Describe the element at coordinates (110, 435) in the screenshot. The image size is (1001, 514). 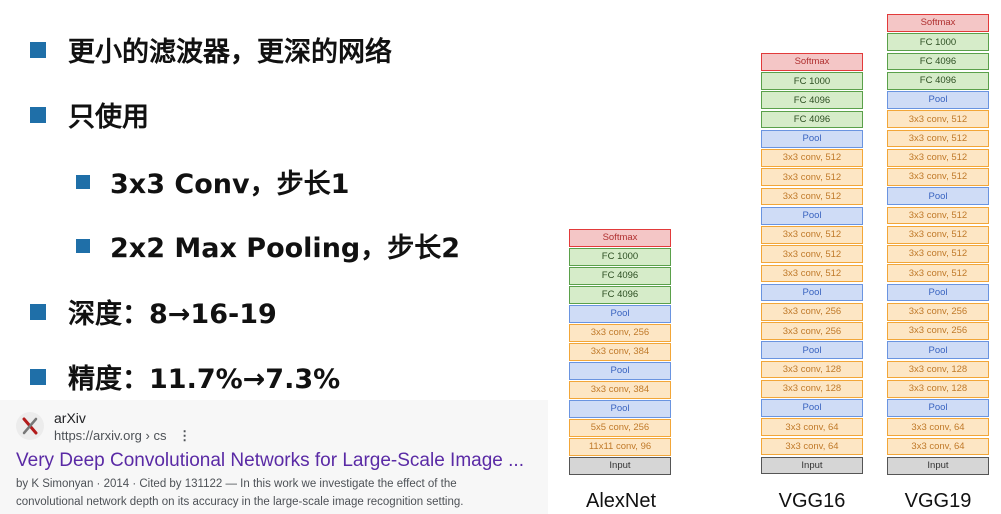
I see `search-url-text: https://arxiv.org › cs` at that location.